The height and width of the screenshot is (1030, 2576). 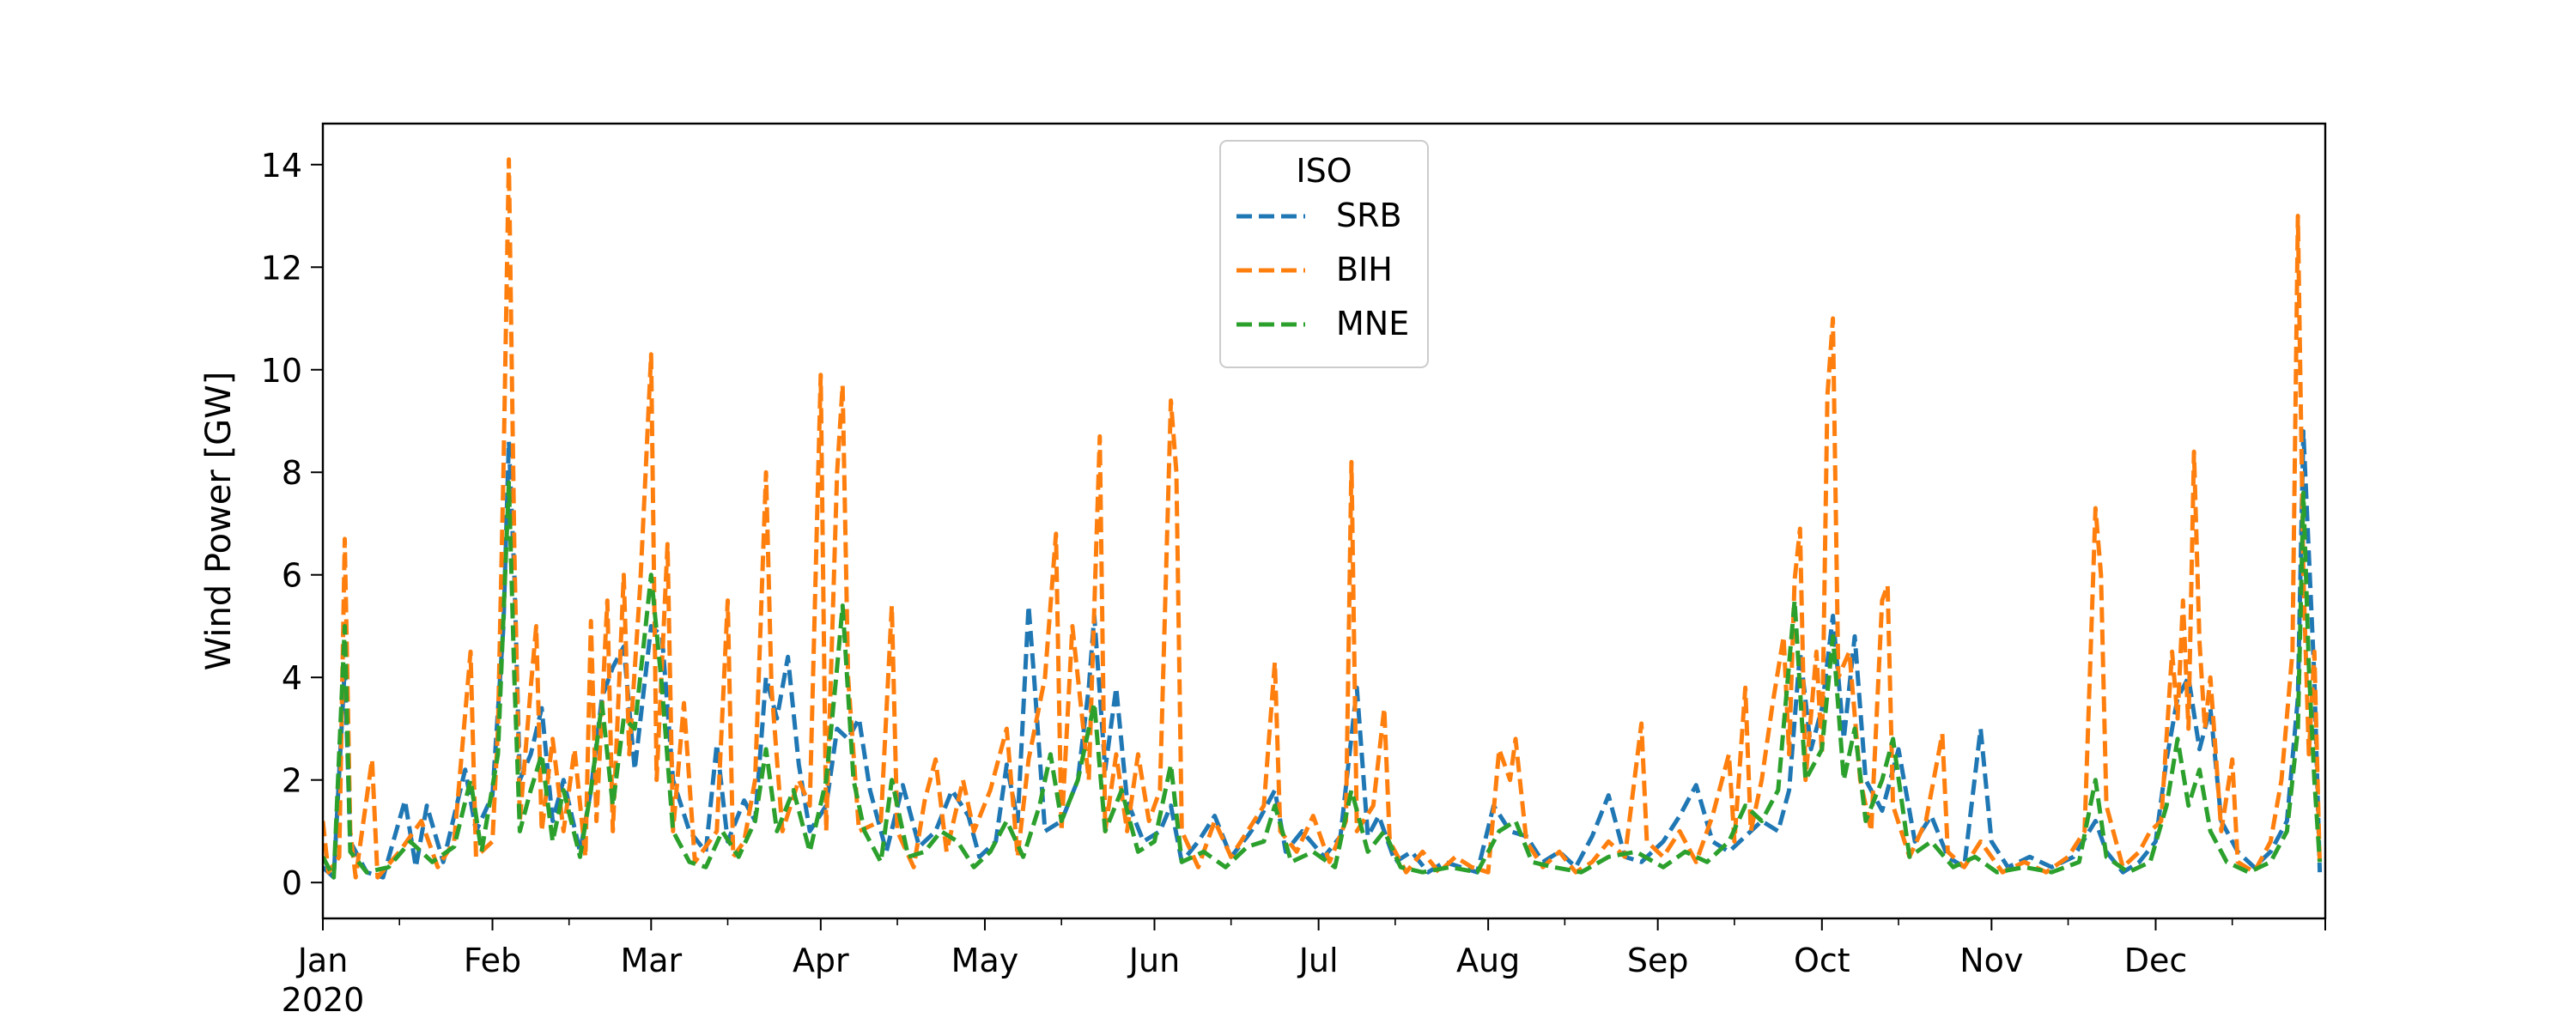 I want to click on x-tick-label: Sep, so click(x=1658, y=960).